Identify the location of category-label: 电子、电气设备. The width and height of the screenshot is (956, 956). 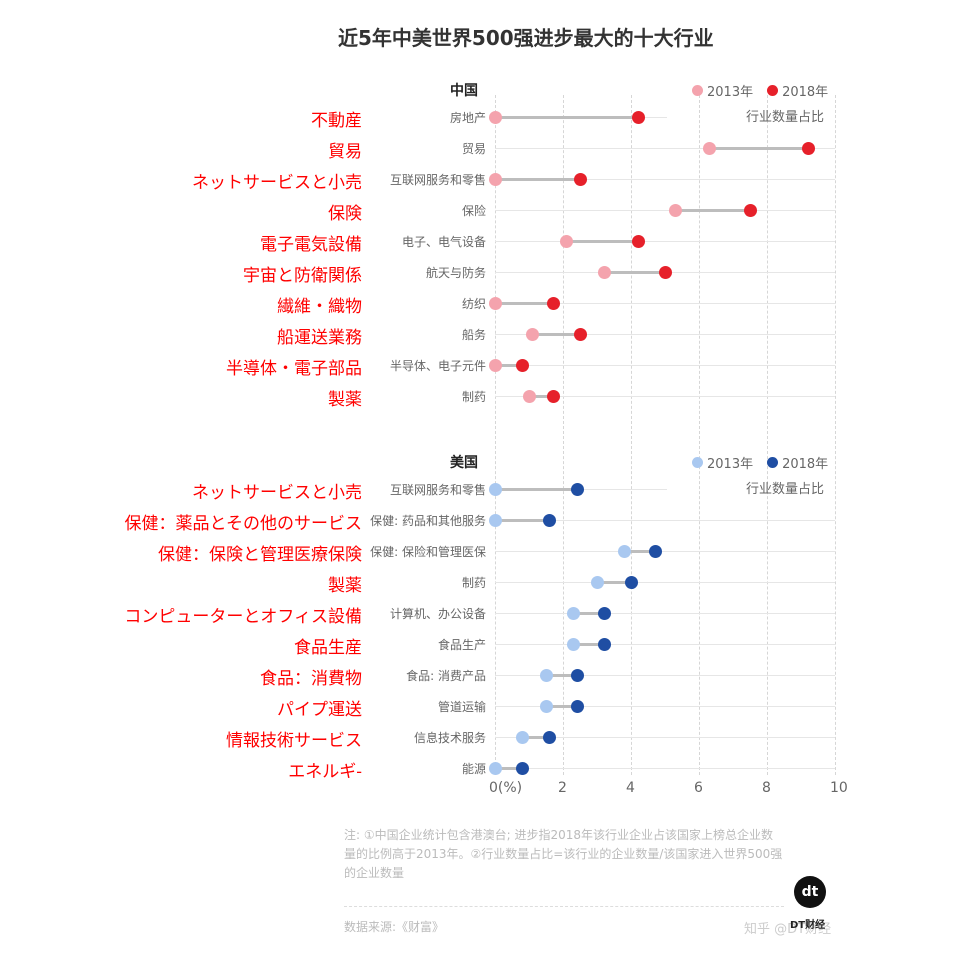
(443, 242).